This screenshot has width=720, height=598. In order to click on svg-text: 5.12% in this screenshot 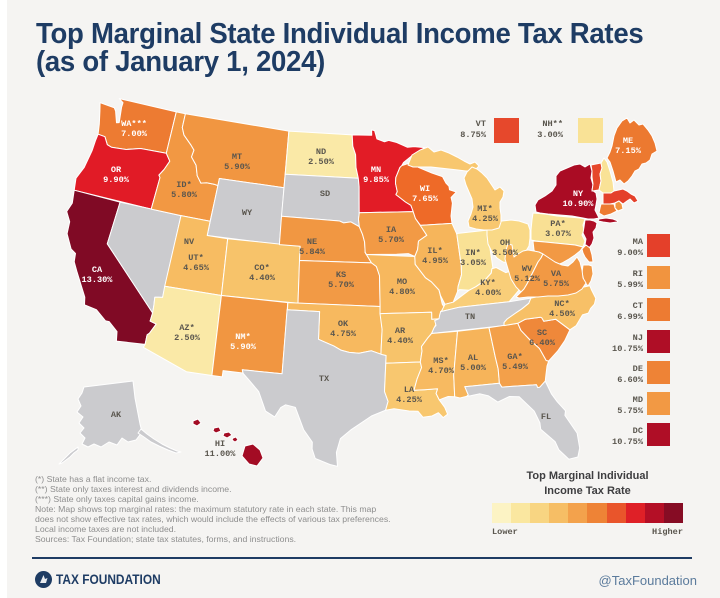, I will do `click(527, 279)`.